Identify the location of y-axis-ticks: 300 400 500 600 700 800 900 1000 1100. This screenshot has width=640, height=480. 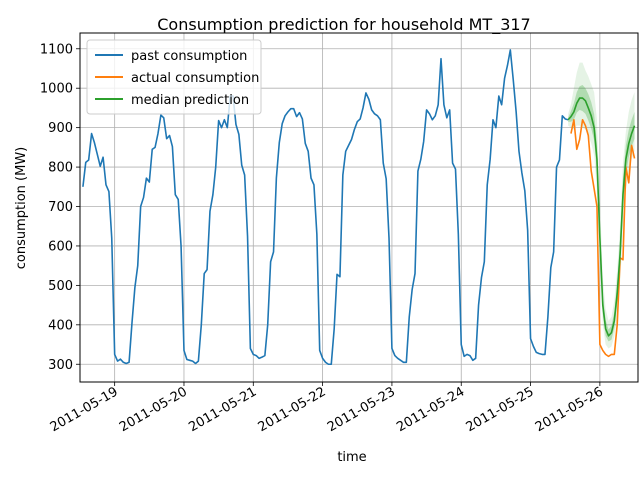
(60, 207).